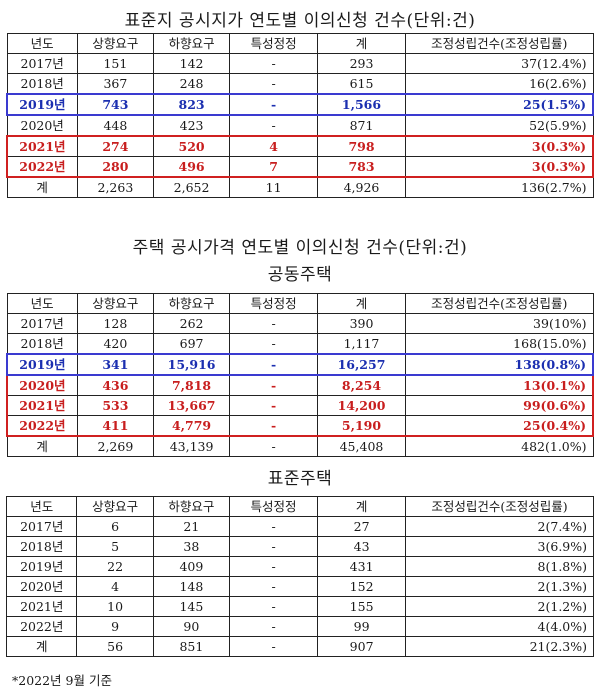  What do you see at coordinates (361, 426) in the screenshot?
I see `table-cell: 5,190` at bounding box center [361, 426].